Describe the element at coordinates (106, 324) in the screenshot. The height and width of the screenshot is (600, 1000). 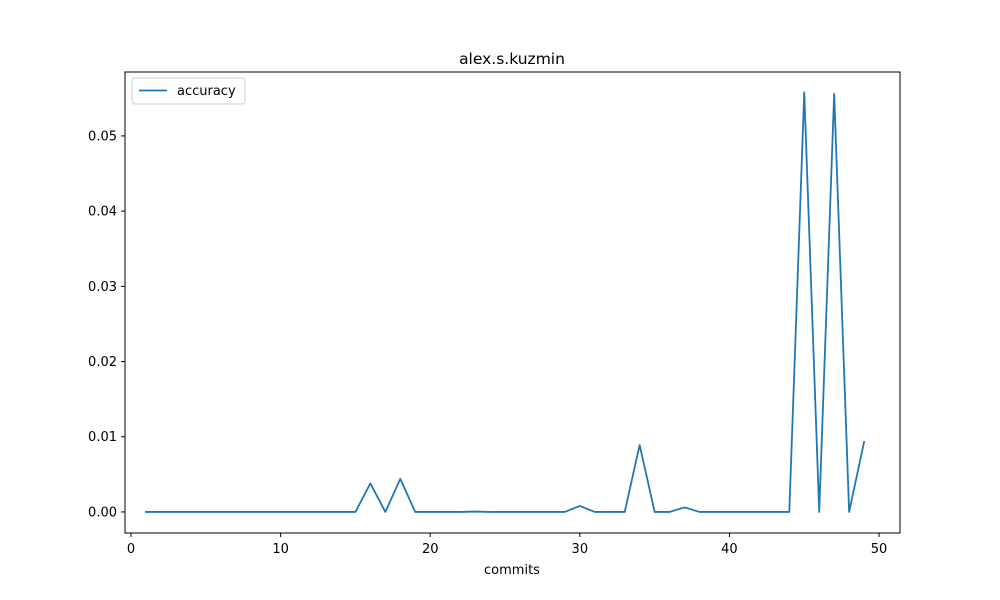
I see `y-axis: 0.00 0.01 0.02 0.03 0.04 0.05` at that location.